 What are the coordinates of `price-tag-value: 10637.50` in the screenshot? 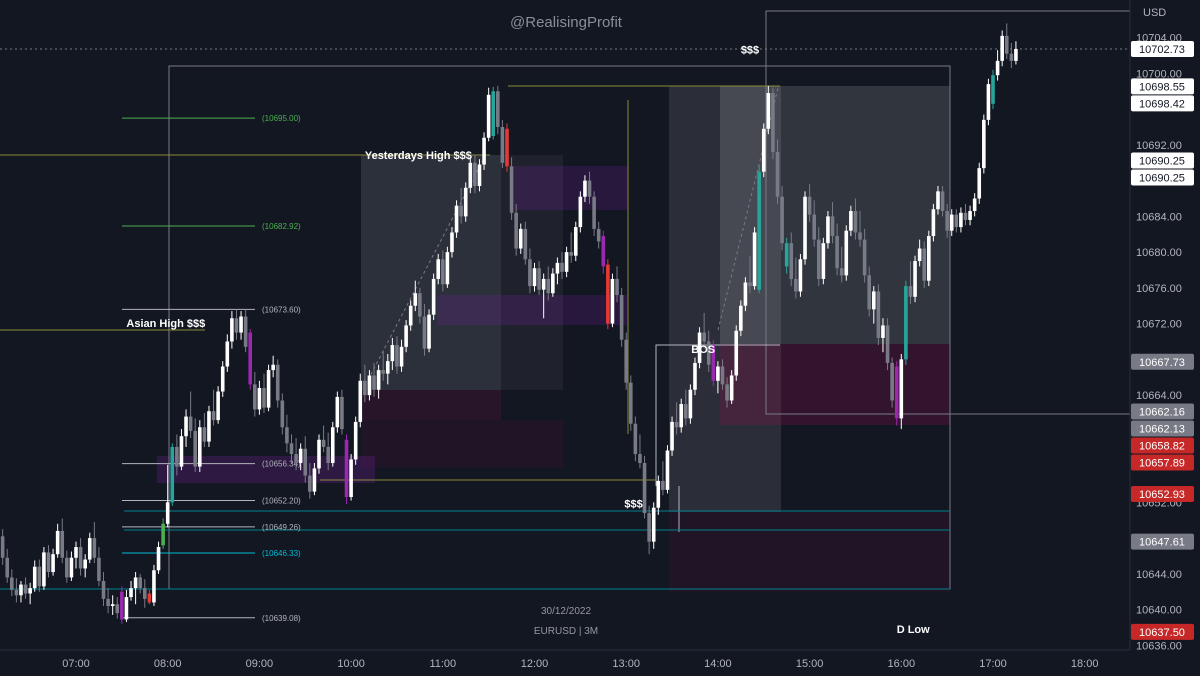 It's located at (1162, 633).